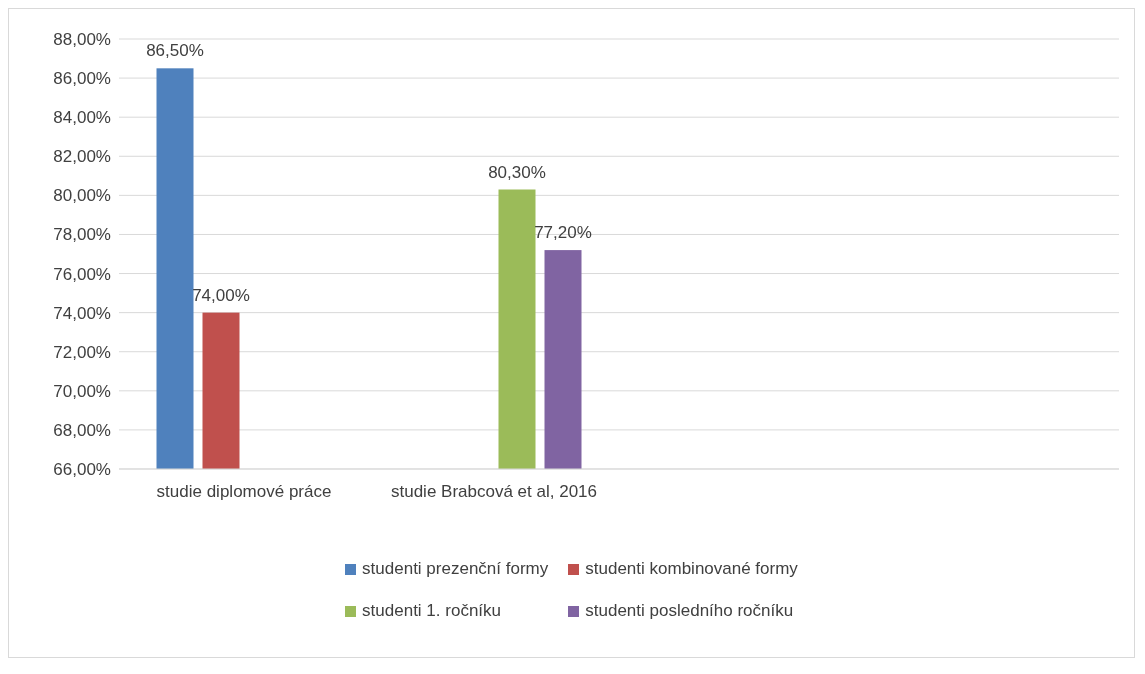 The height and width of the screenshot is (674, 1145). Describe the element at coordinates (82, 313) in the screenshot. I see `y-tick-label: 74,00%` at that location.